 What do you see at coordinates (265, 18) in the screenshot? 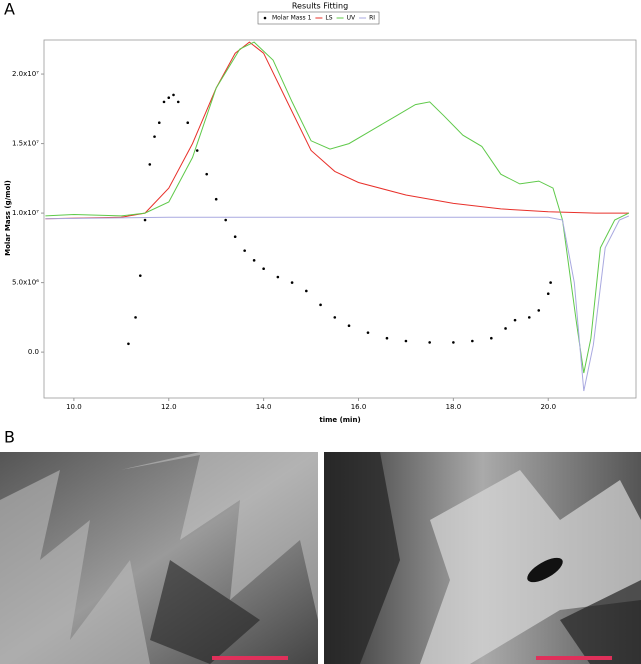
I see `legend-symbol` at bounding box center [265, 18].